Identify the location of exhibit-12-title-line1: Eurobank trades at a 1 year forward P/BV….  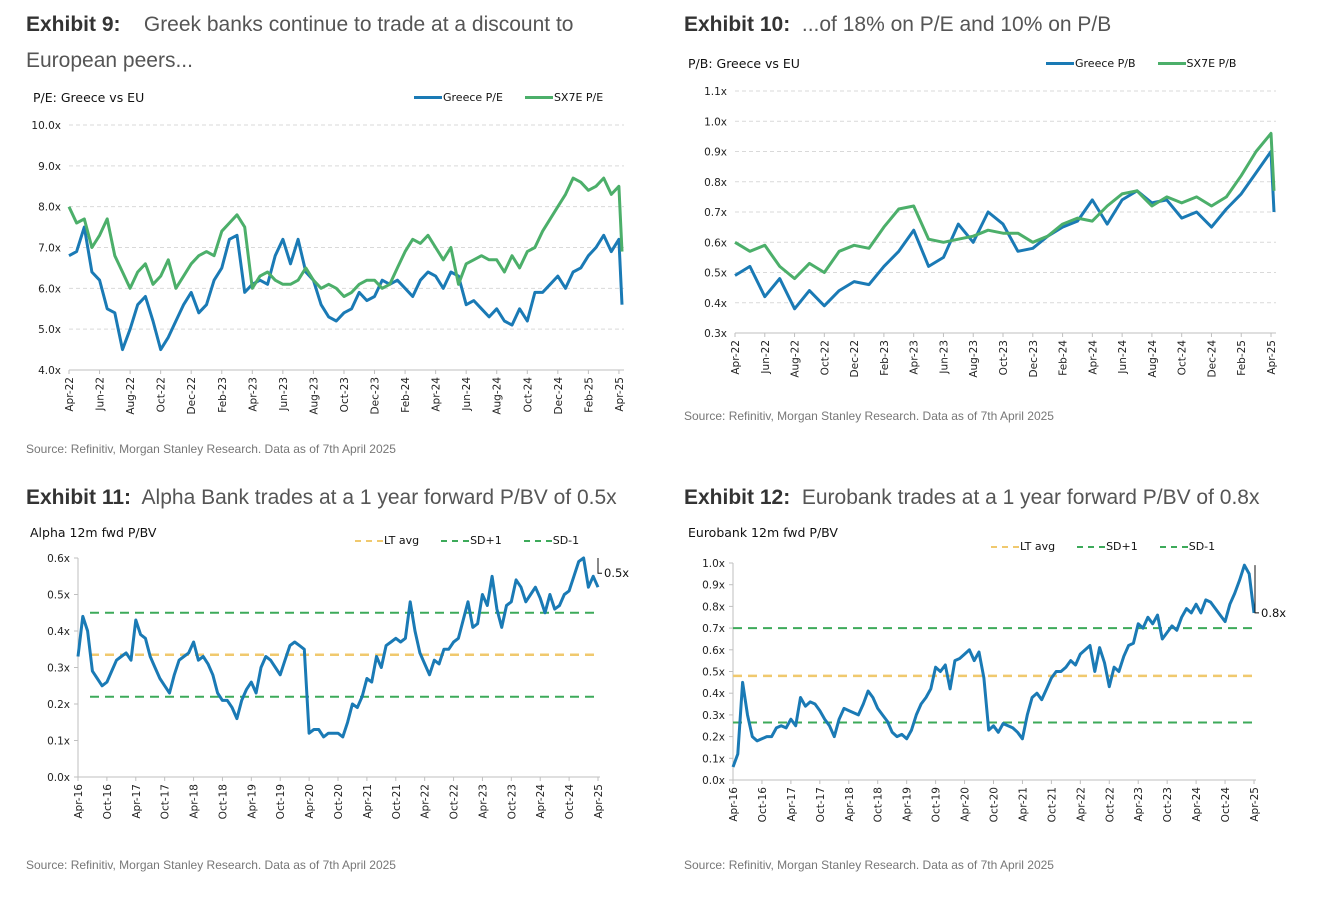
(1030, 497).